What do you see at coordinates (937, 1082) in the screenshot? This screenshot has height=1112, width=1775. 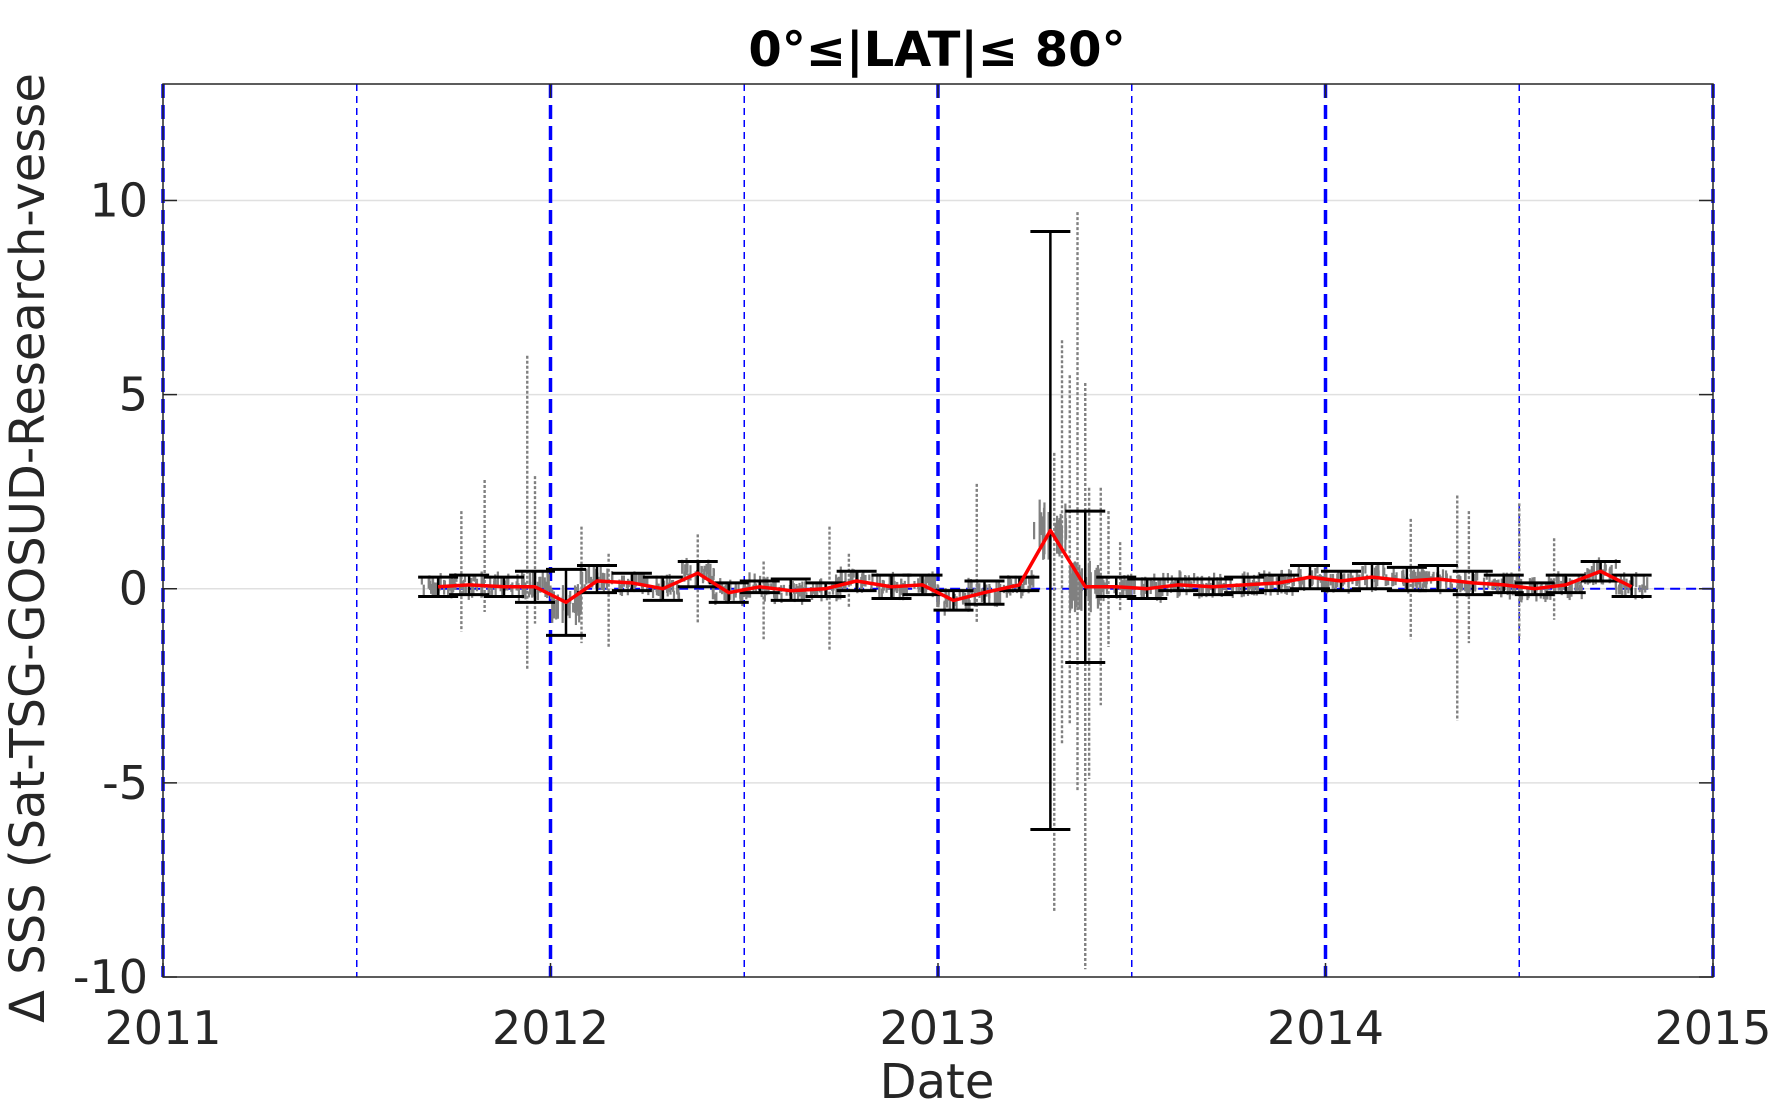 I see `x-axis-label: Date` at bounding box center [937, 1082].